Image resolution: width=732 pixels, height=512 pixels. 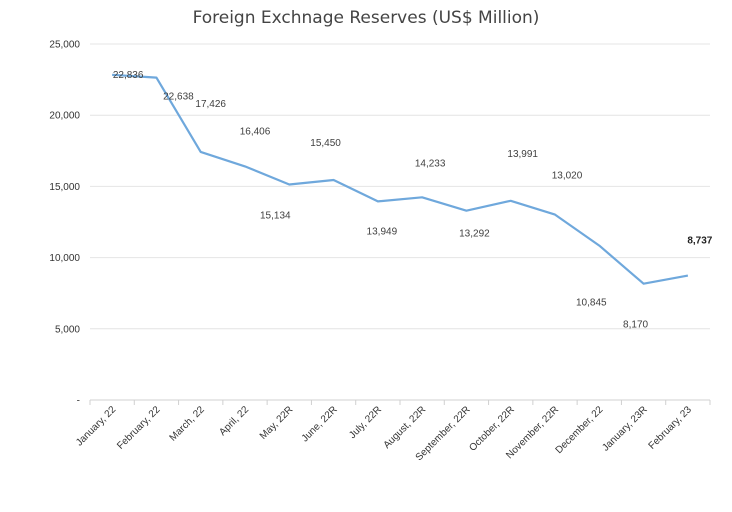 I want to click on data-label: 22,638, so click(x=178, y=97).